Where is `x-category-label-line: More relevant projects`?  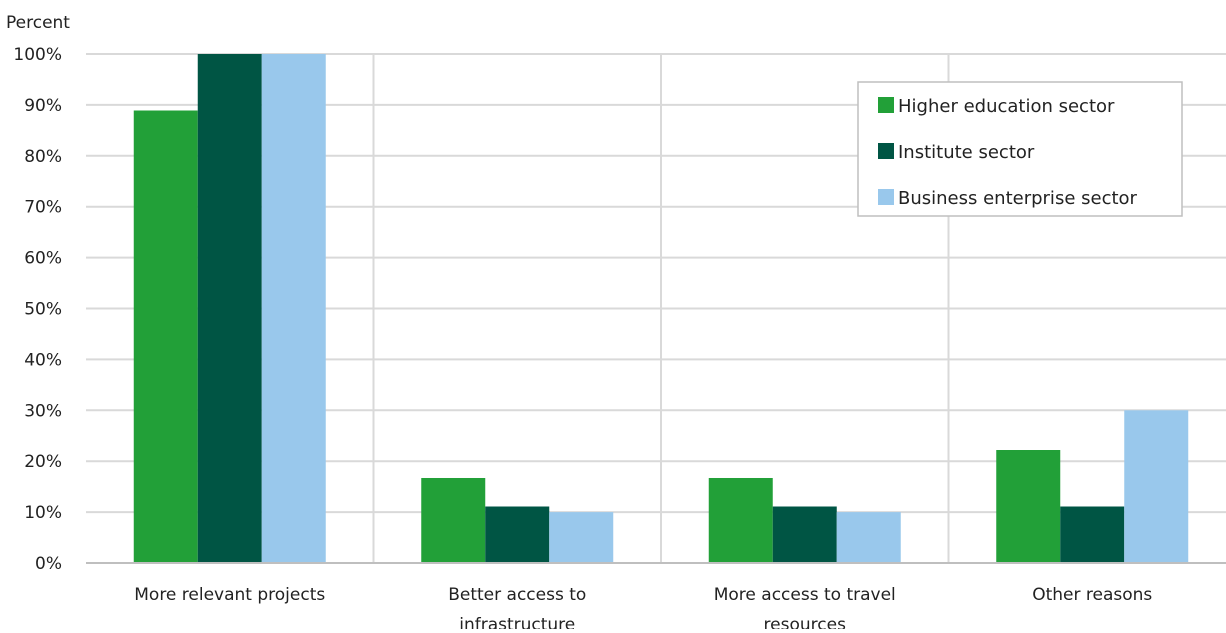 x-category-label-line: More relevant projects is located at coordinates (229, 595).